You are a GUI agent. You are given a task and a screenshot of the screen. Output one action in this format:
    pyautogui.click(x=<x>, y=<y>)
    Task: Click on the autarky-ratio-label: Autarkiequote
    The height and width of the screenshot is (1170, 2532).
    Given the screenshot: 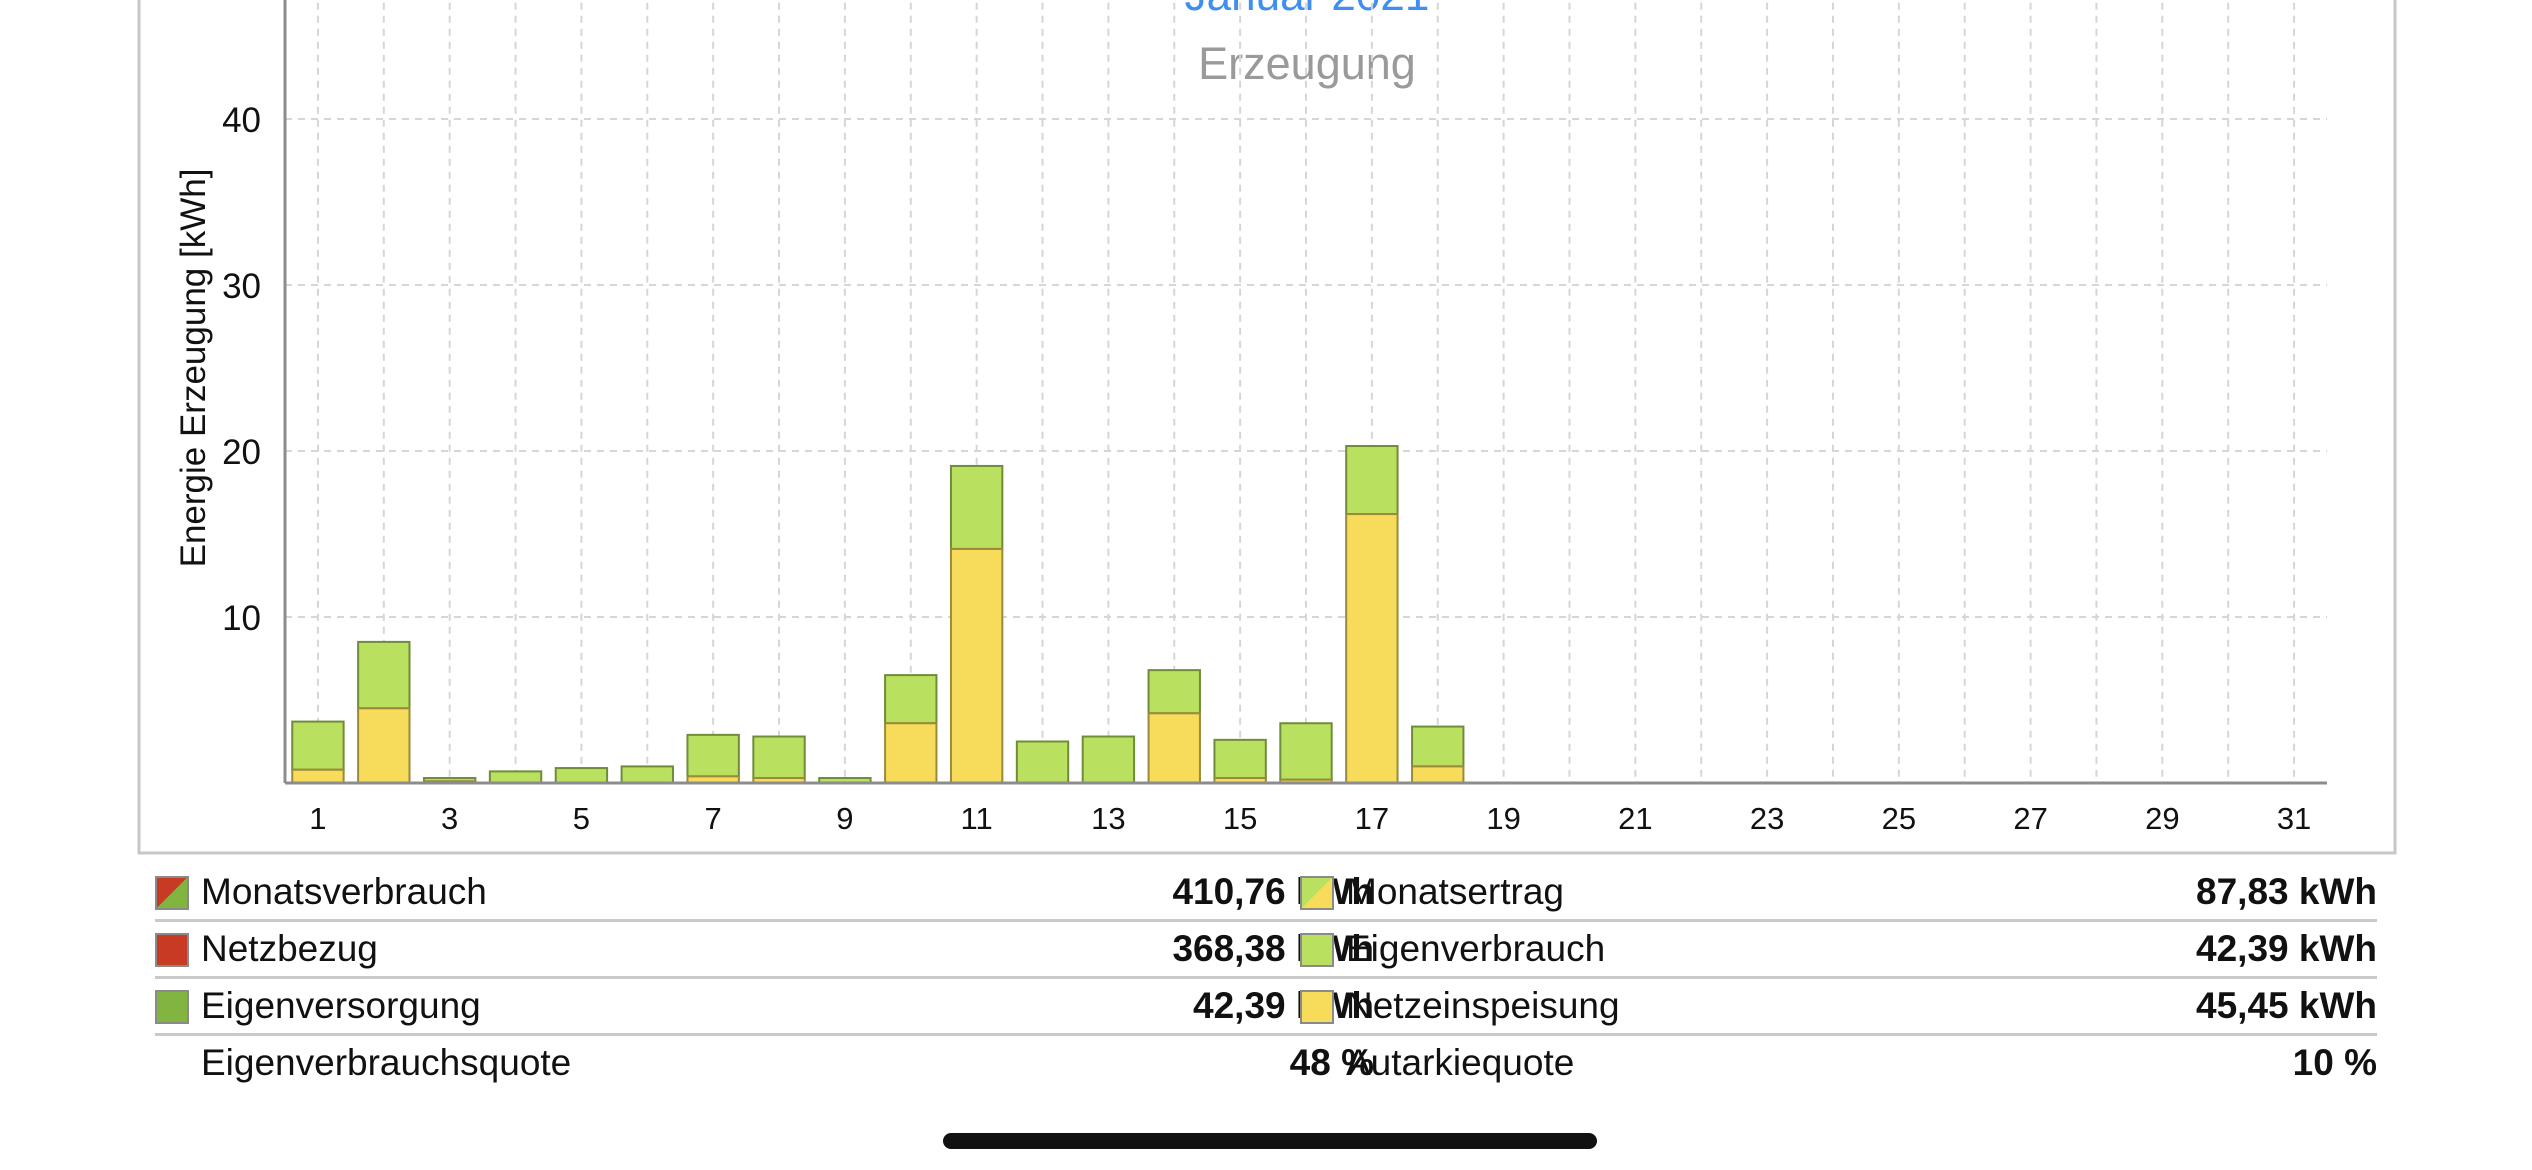 What is the action you would take?
    pyautogui.click(x=1460, y=1062)
    